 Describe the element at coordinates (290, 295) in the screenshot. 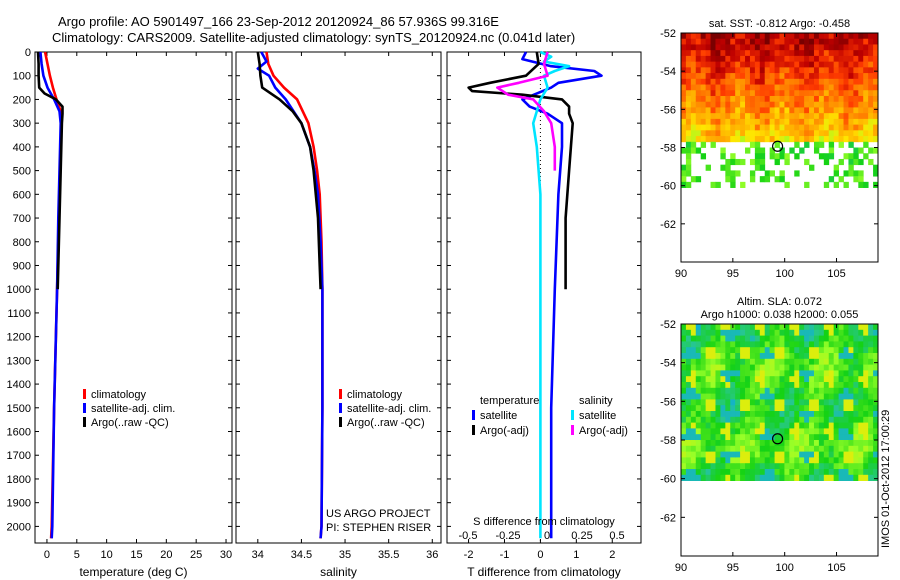

I see `series-line` at that location.